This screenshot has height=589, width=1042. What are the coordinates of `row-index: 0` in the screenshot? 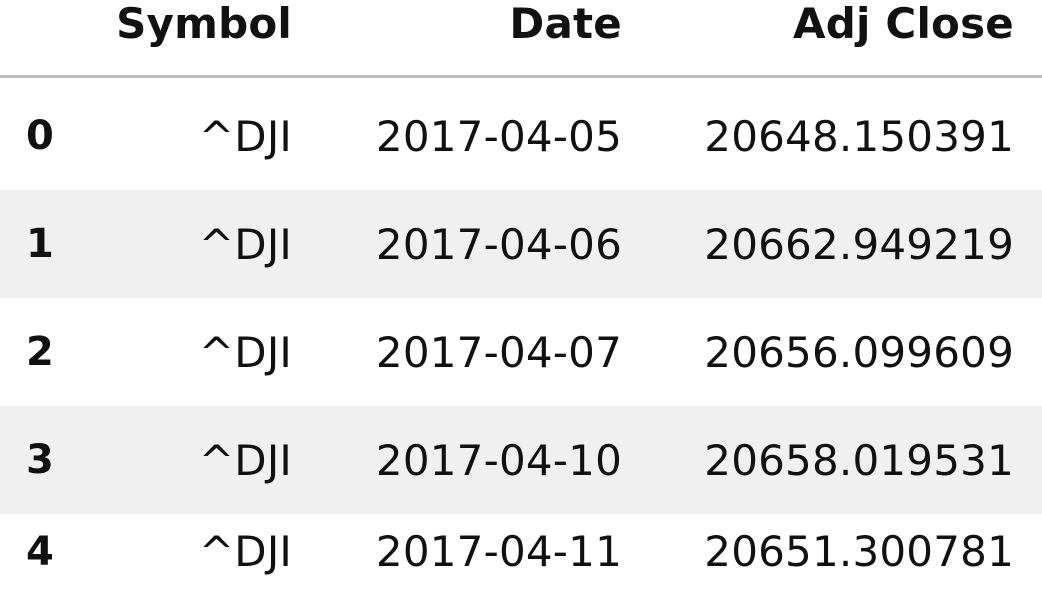 It's located at (40, 136).